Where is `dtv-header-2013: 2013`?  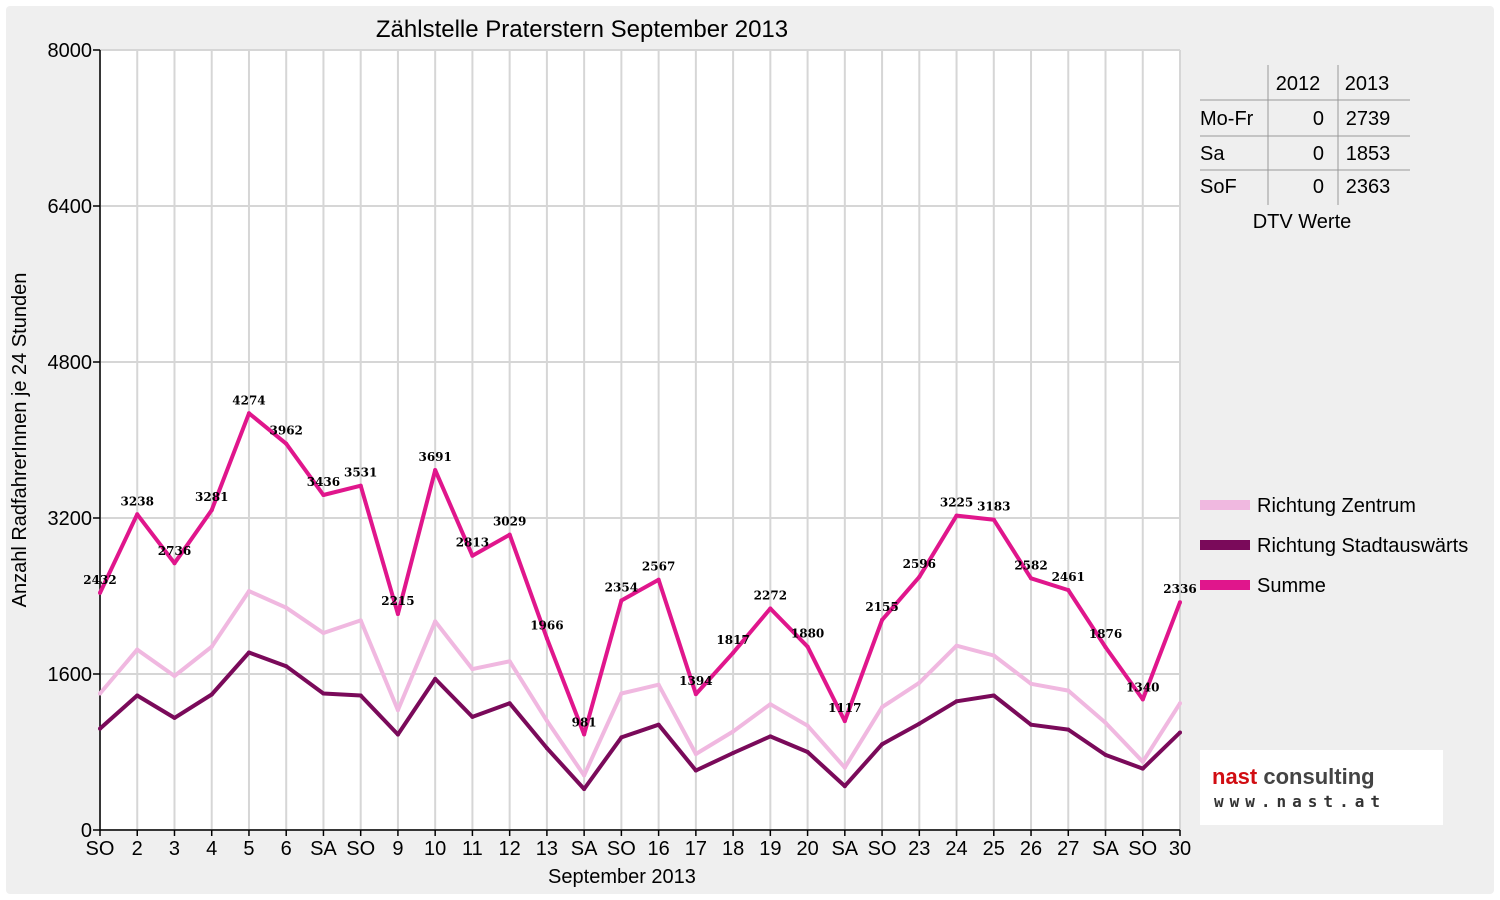 dtv-header-2013: 2013 is located at coordinates (1367, 84).